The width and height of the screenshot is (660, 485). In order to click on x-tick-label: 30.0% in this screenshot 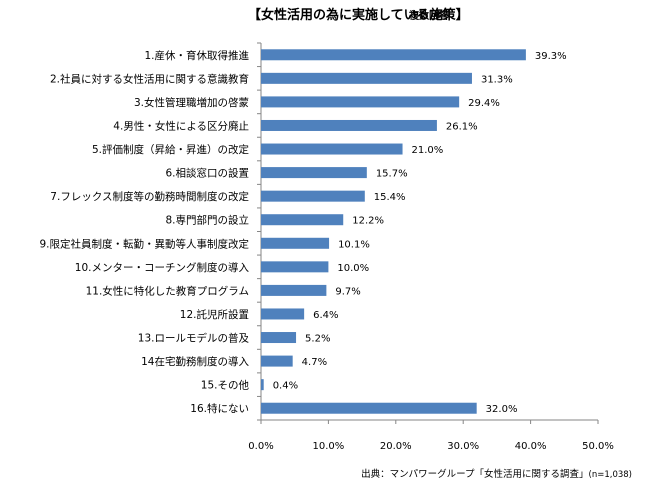, I will do `click(463, 446)`.